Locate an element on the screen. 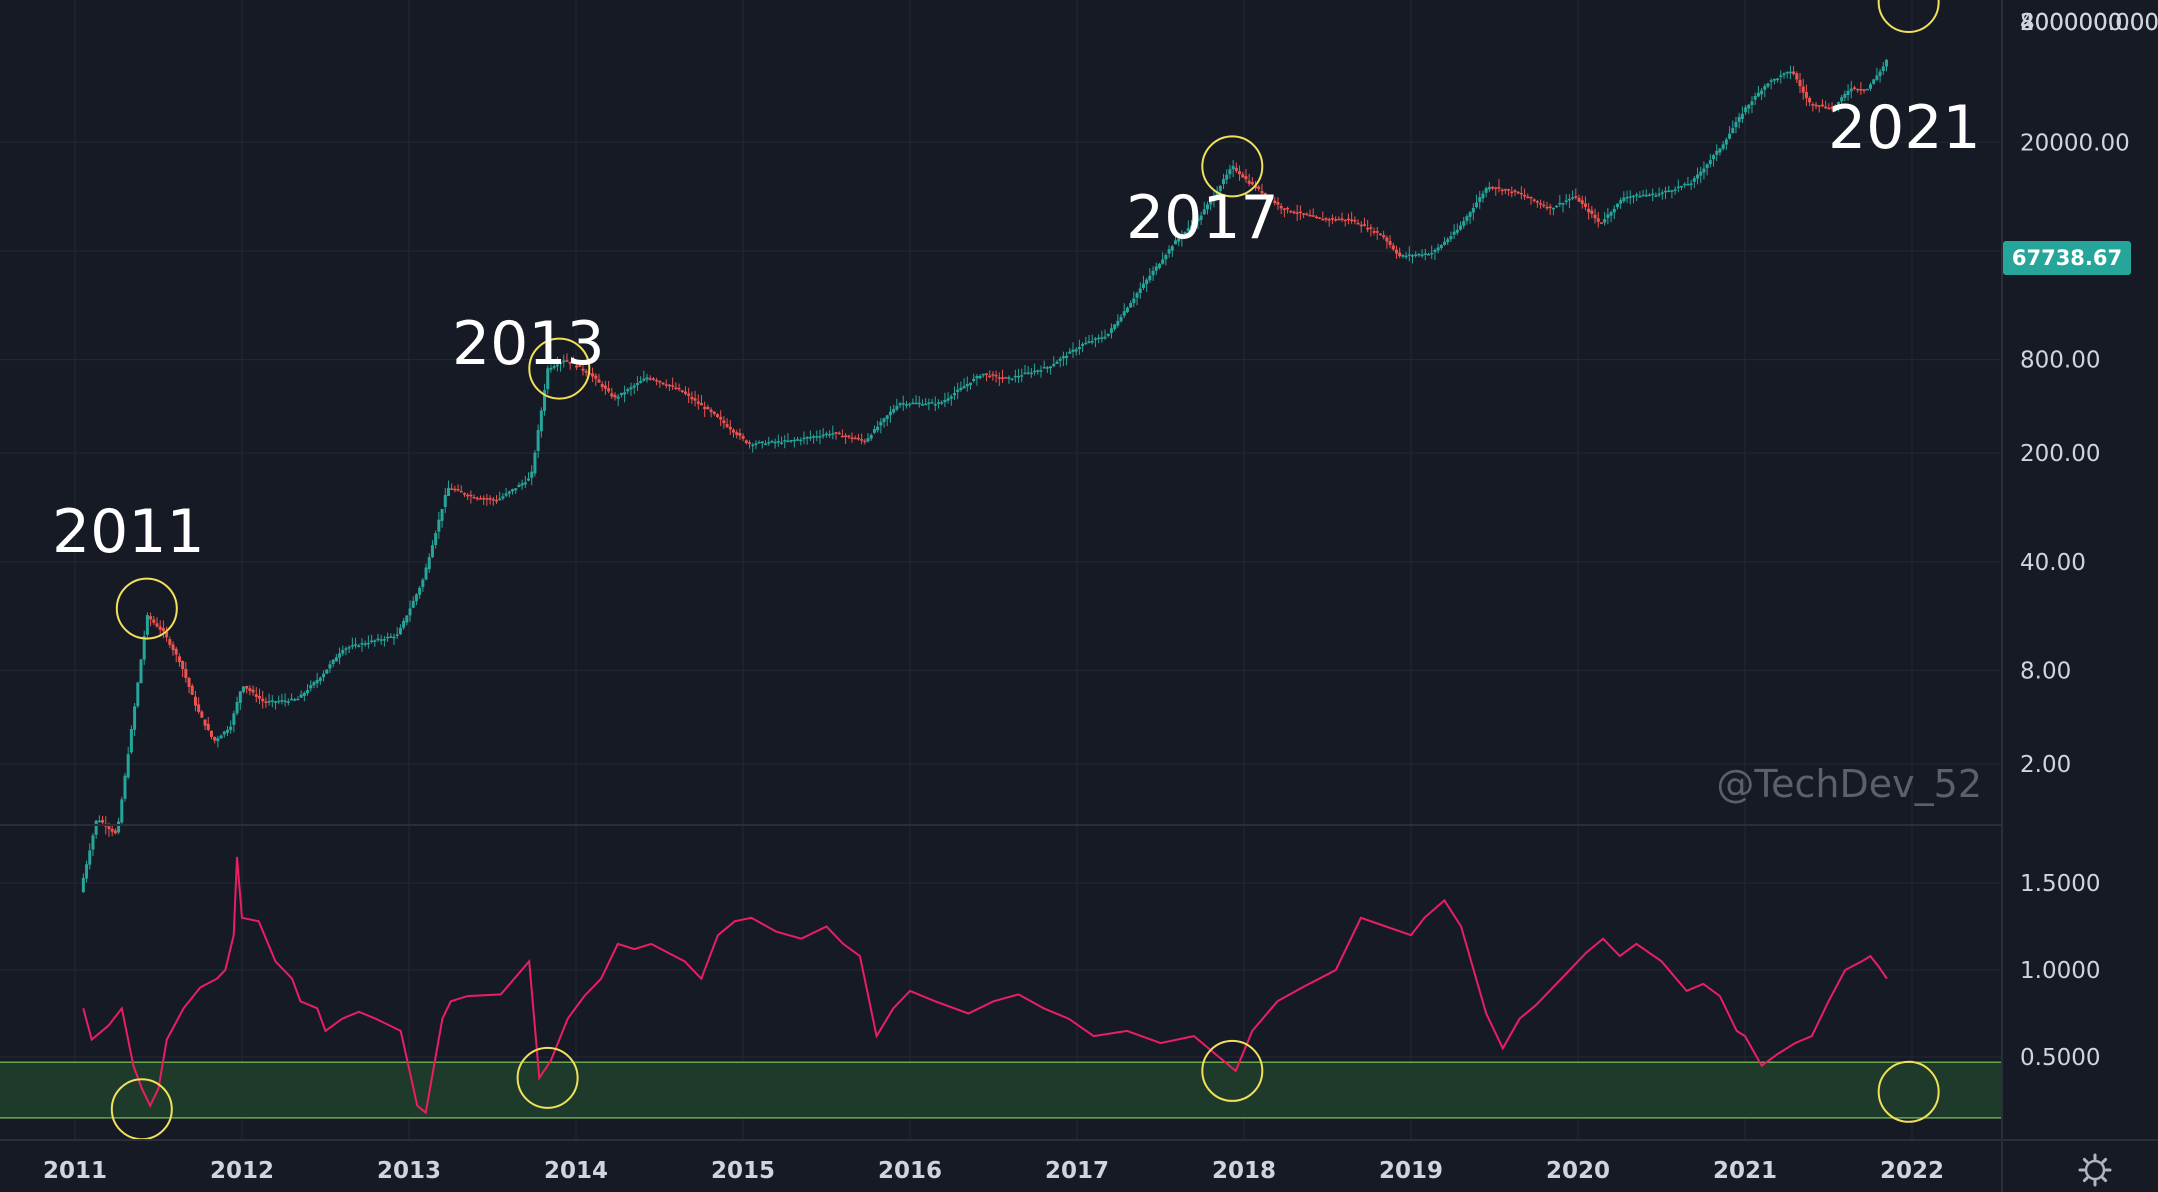 Image resolution: width=2158 pixels, height=1192 pixels. price-top-circle is located at coordinates (1908, 16).